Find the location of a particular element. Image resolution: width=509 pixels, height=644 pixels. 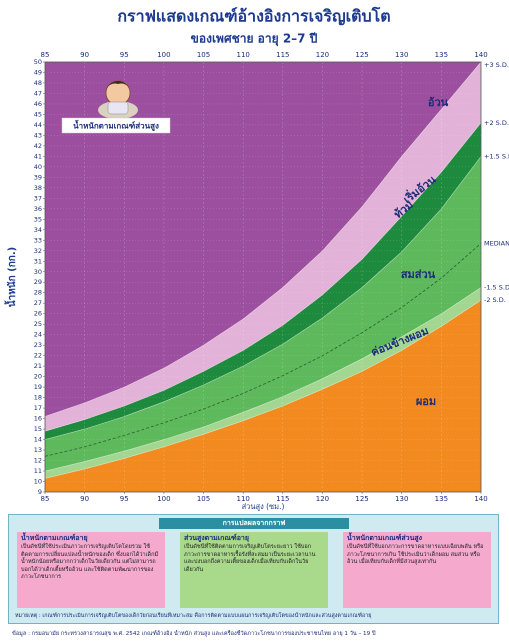

series-label: -1.5 S.D. is located at coordinates (496, 287).